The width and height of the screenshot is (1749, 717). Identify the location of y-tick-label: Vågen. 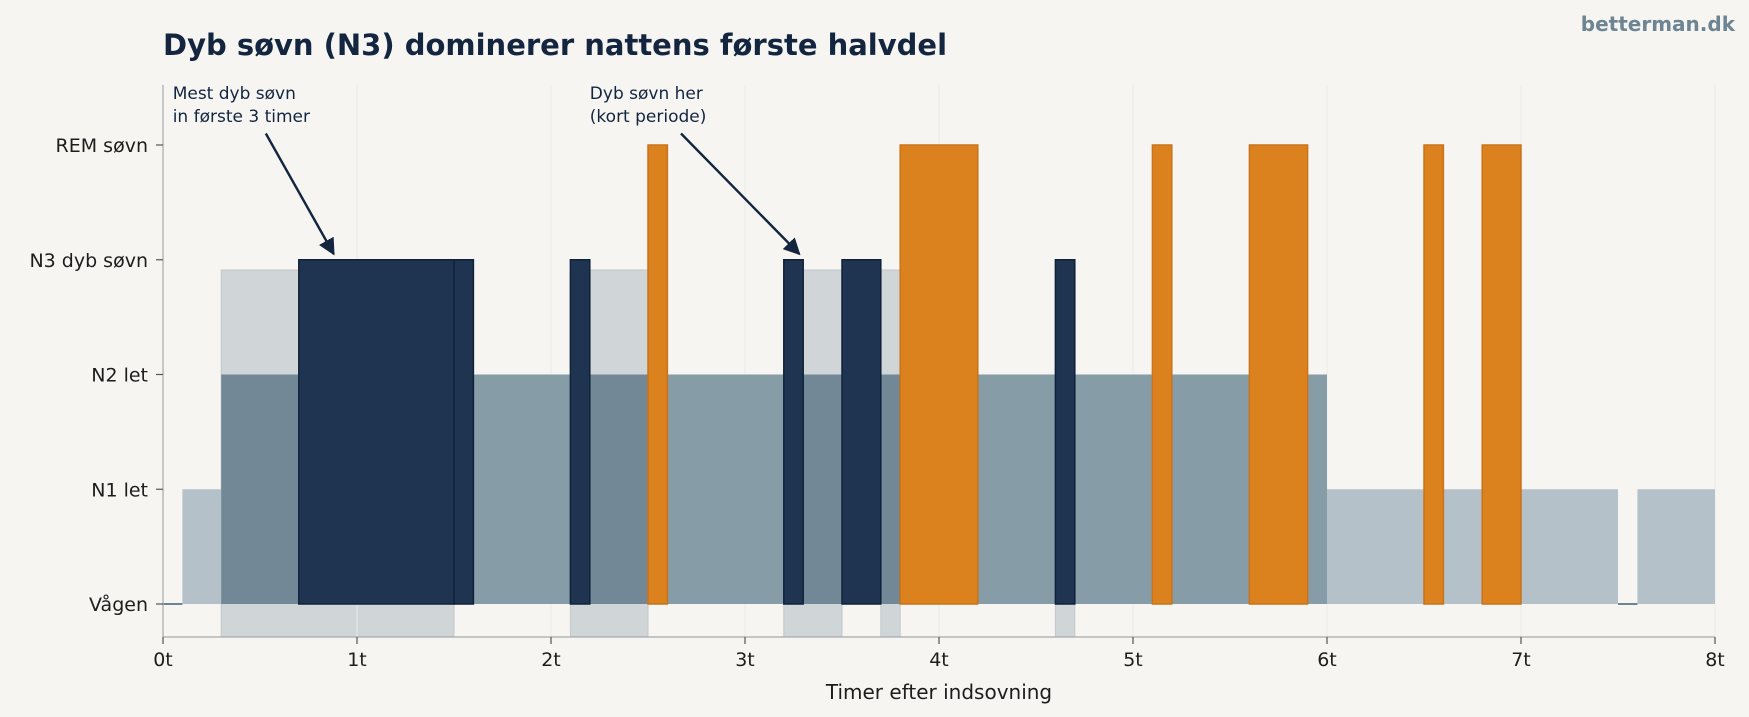
(118, 604).